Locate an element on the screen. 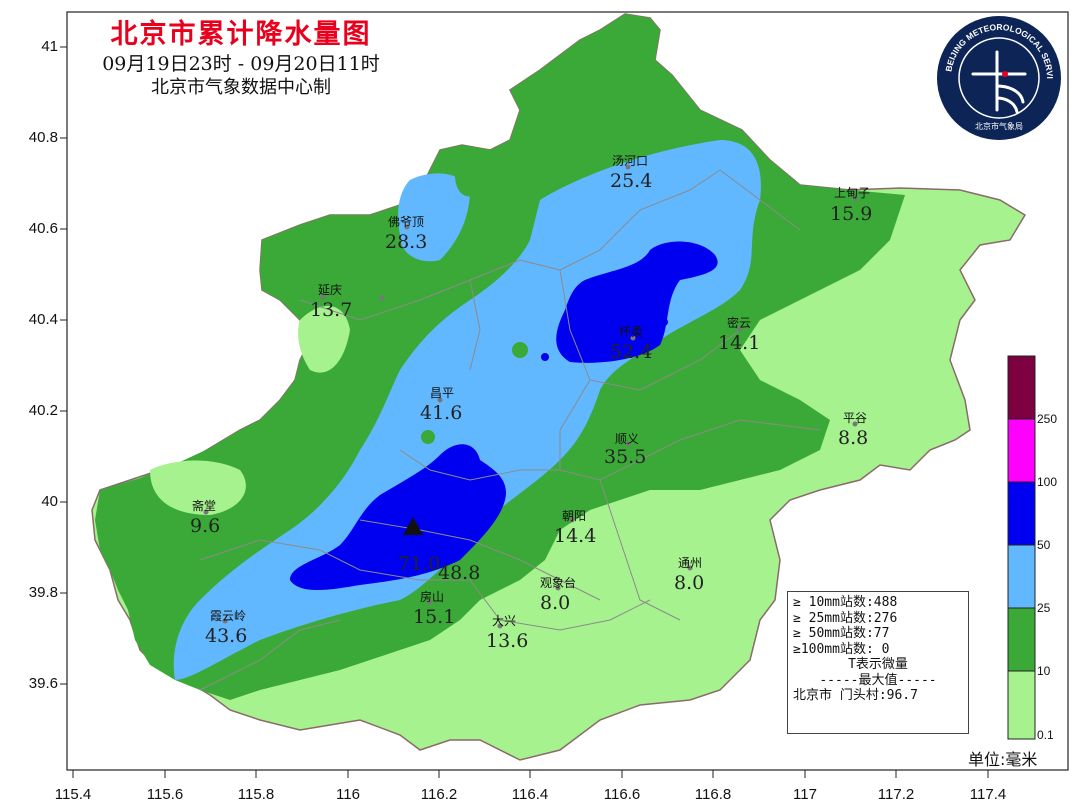 Image resolution: width=1080 pixels, height=809 pixels. station-name: 平谷 is located at coordinates (855, 418).